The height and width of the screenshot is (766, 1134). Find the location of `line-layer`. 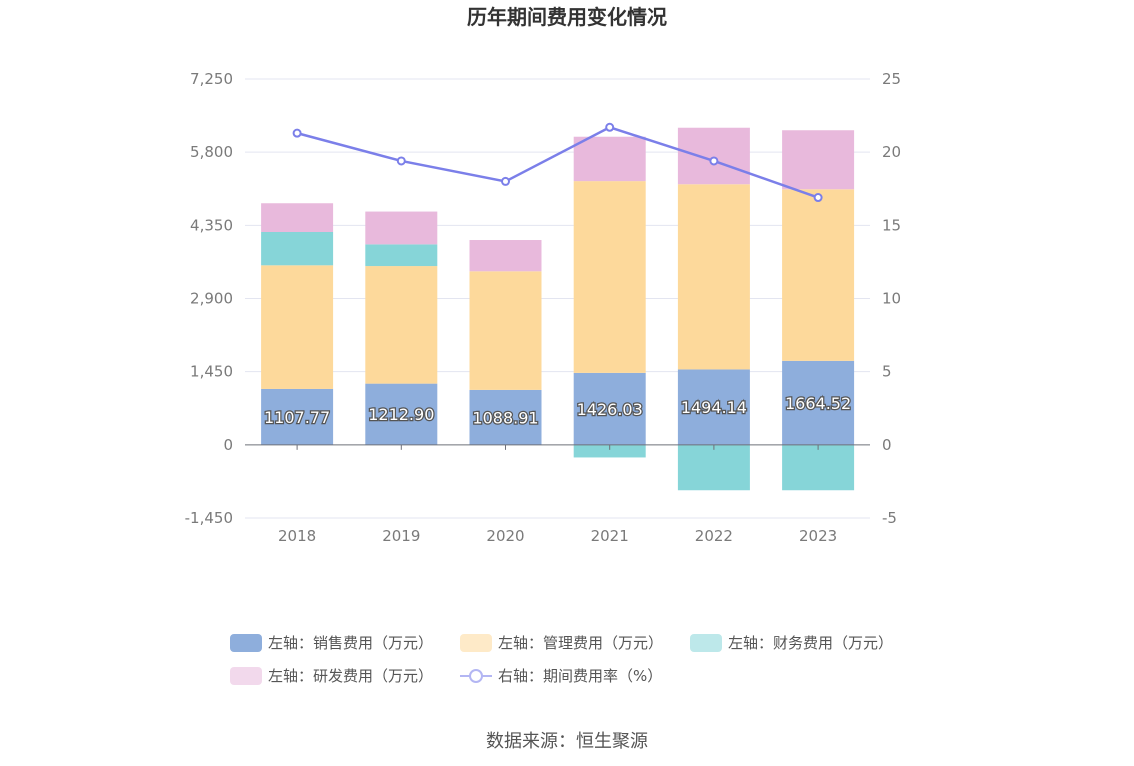

line-layer is located at coordinates (557, 162).